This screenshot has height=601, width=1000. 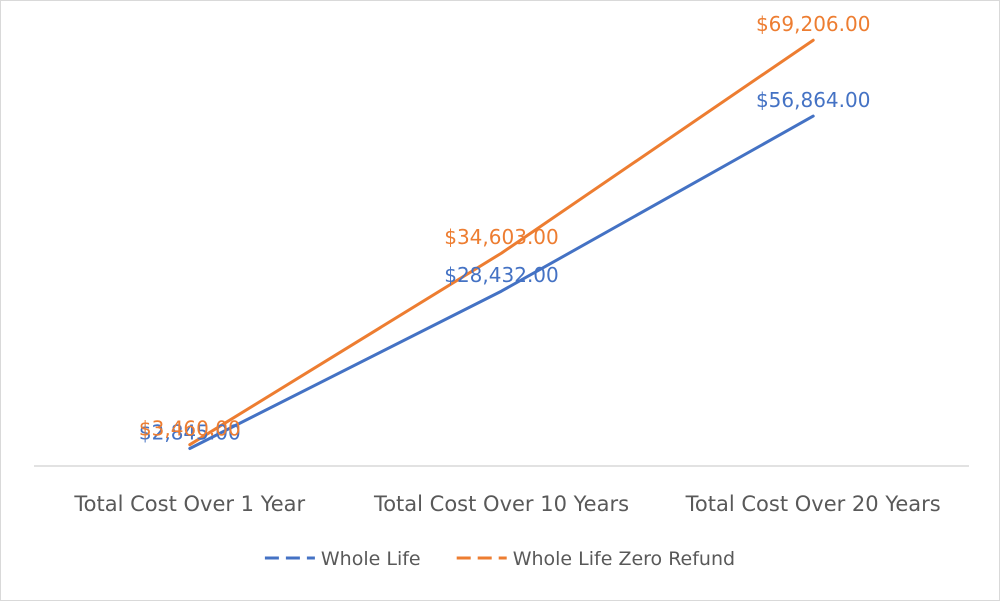 What do you see at coordinates (501, 504) in the screenshot?
I see `category-label-2: Total Cost Over 10 Years` at bounding box center [501, 504].